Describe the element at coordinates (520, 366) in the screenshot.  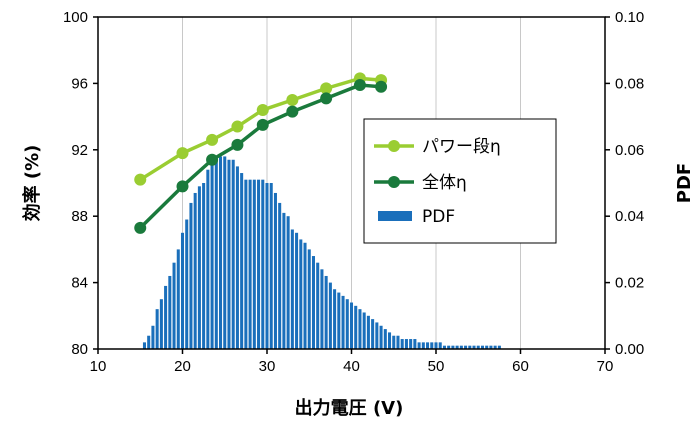
I see `x-tick-label: 60` at that location.